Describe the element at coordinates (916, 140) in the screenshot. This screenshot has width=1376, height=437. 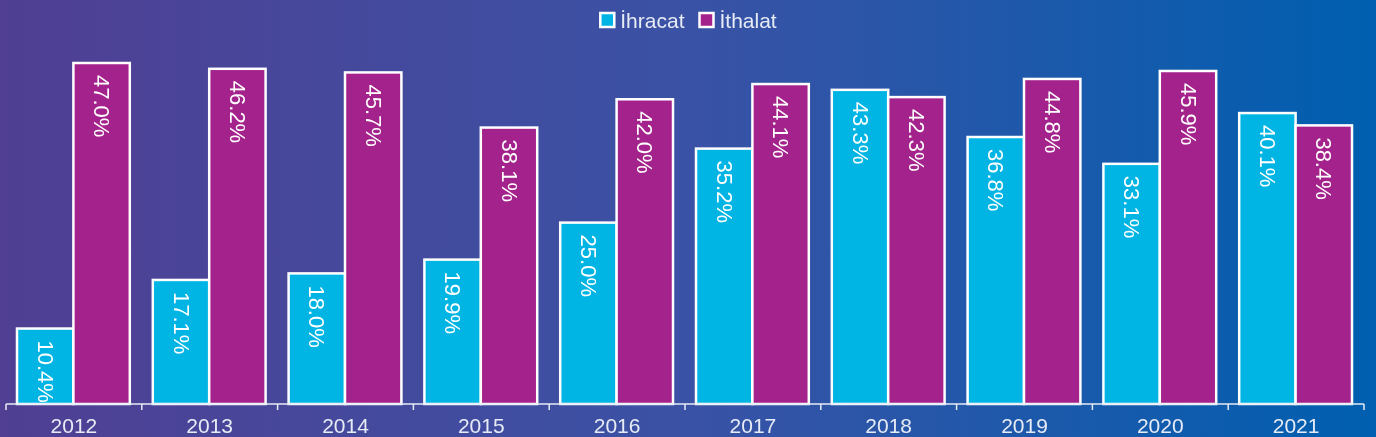
I see `data-label: 42.3%` at that location.